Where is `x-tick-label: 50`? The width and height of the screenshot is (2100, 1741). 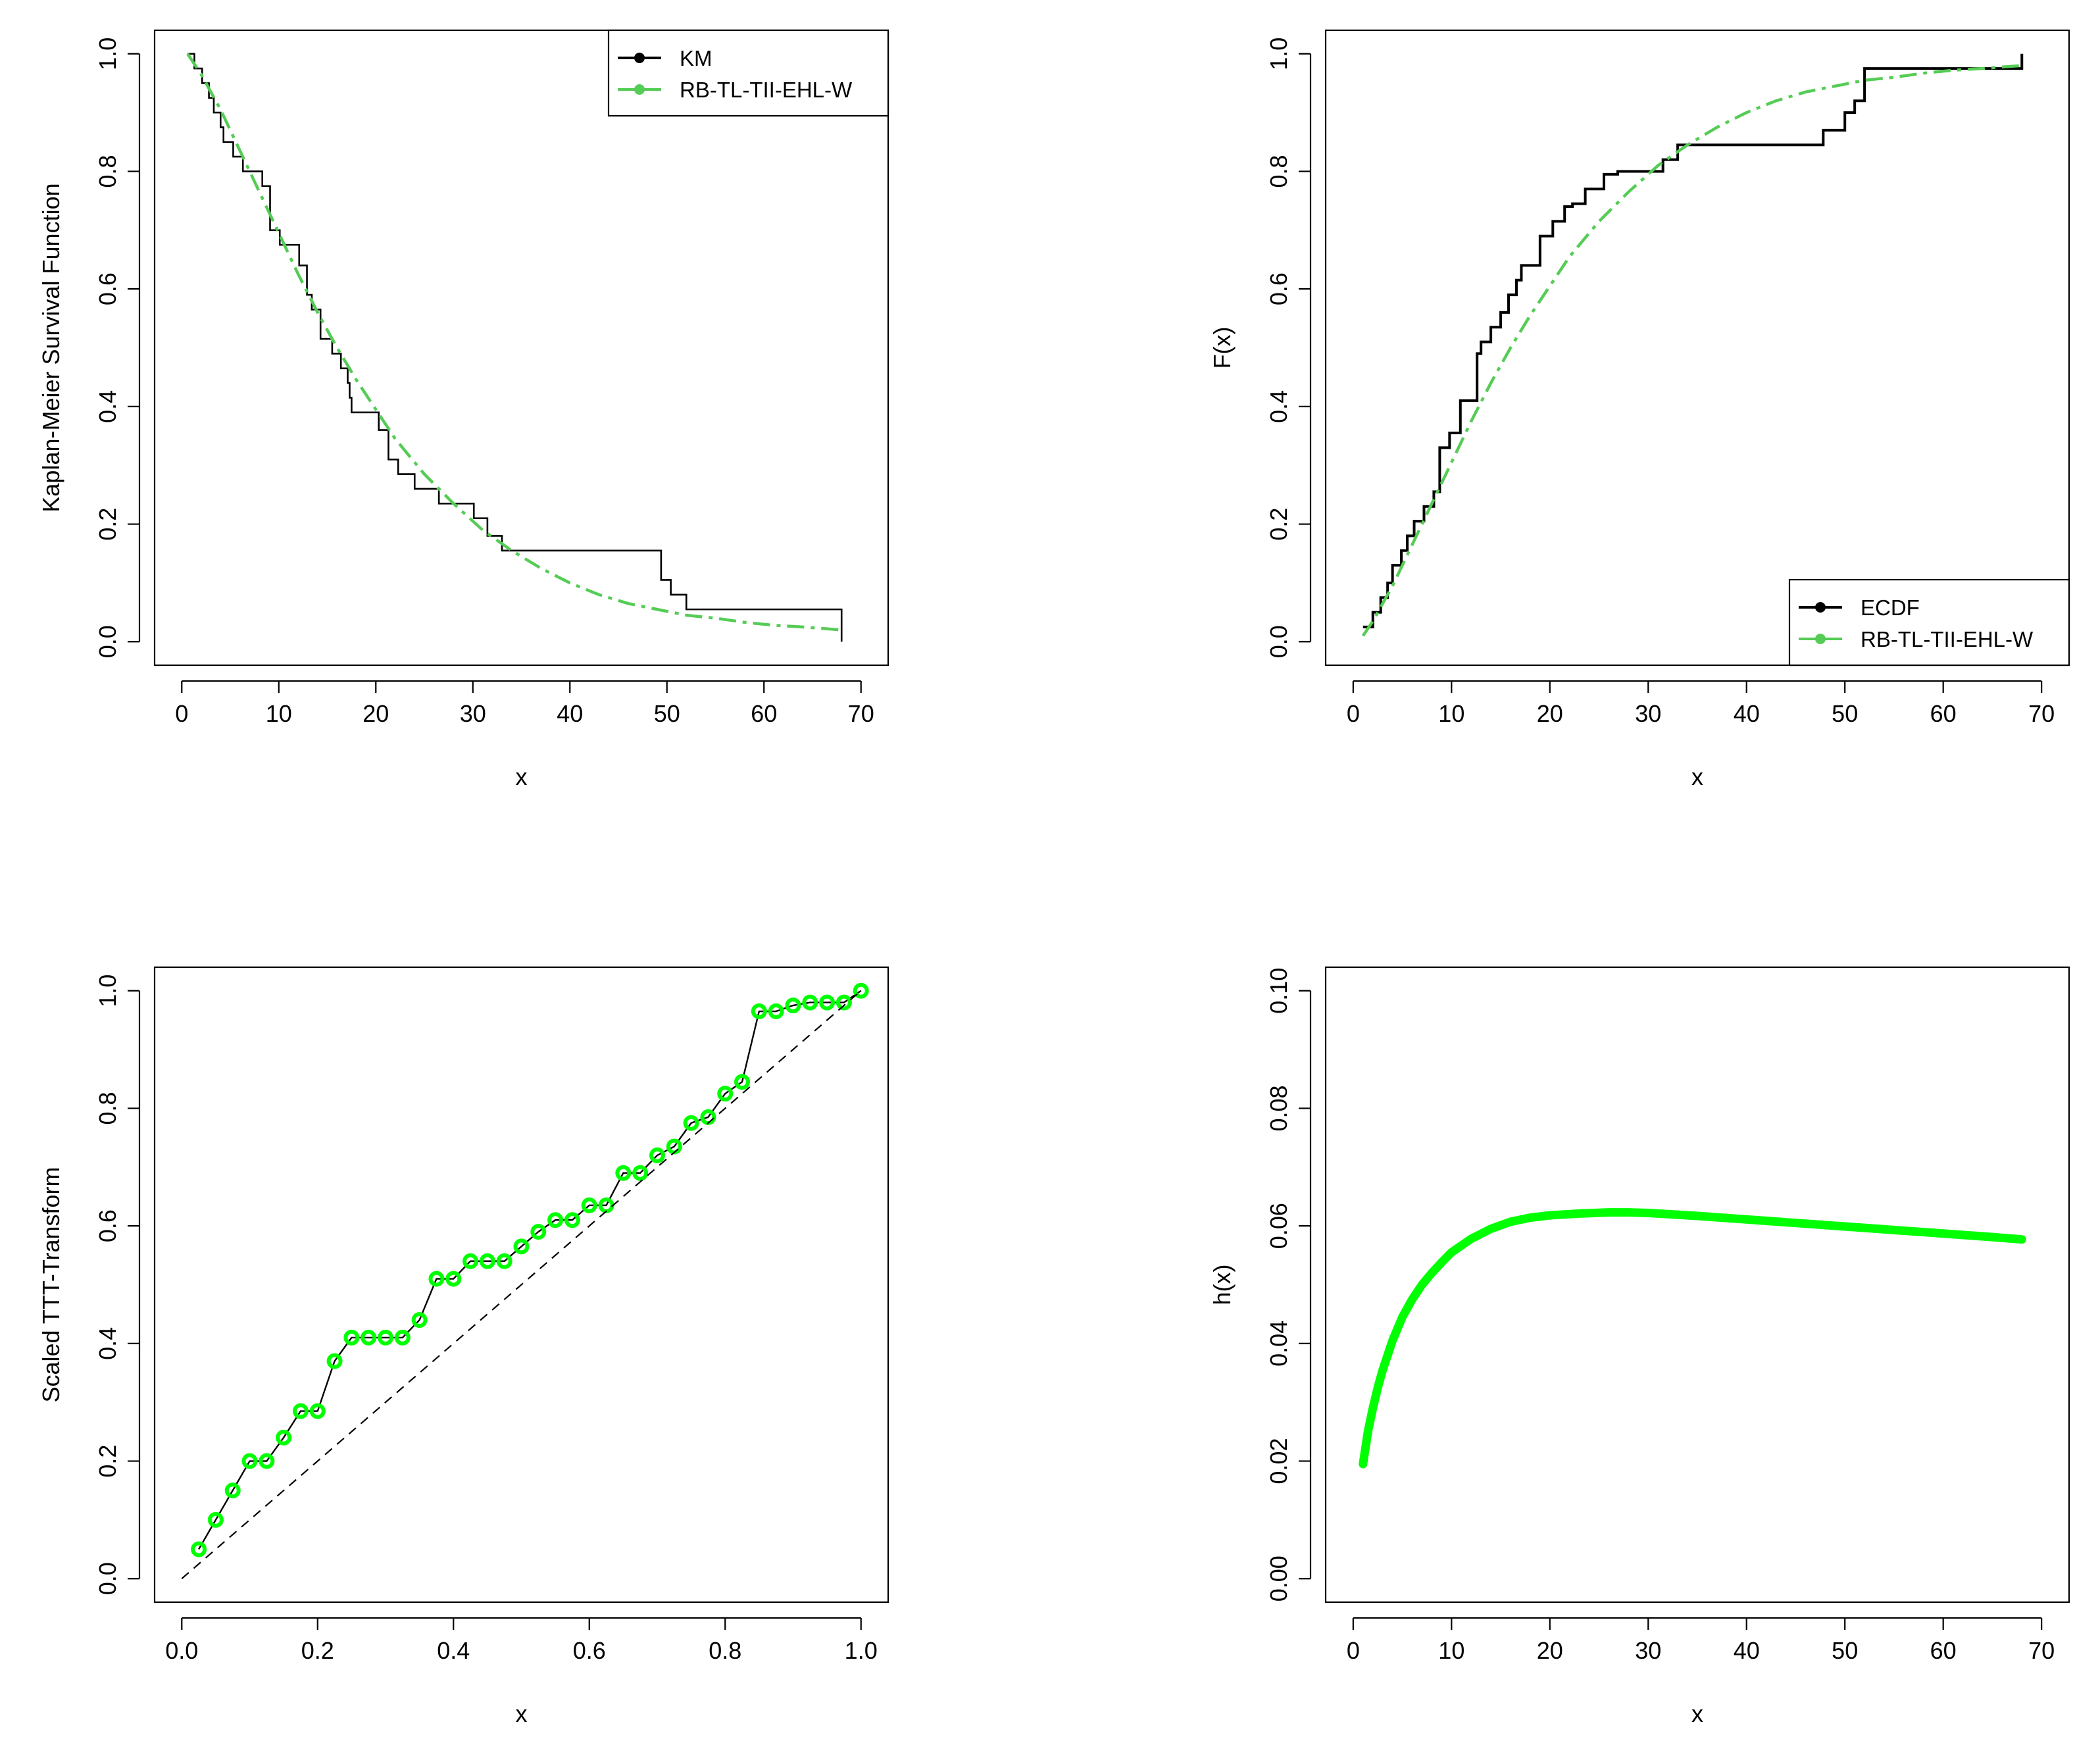 x-tick-label: 50 is located at coordinates (667, 713).